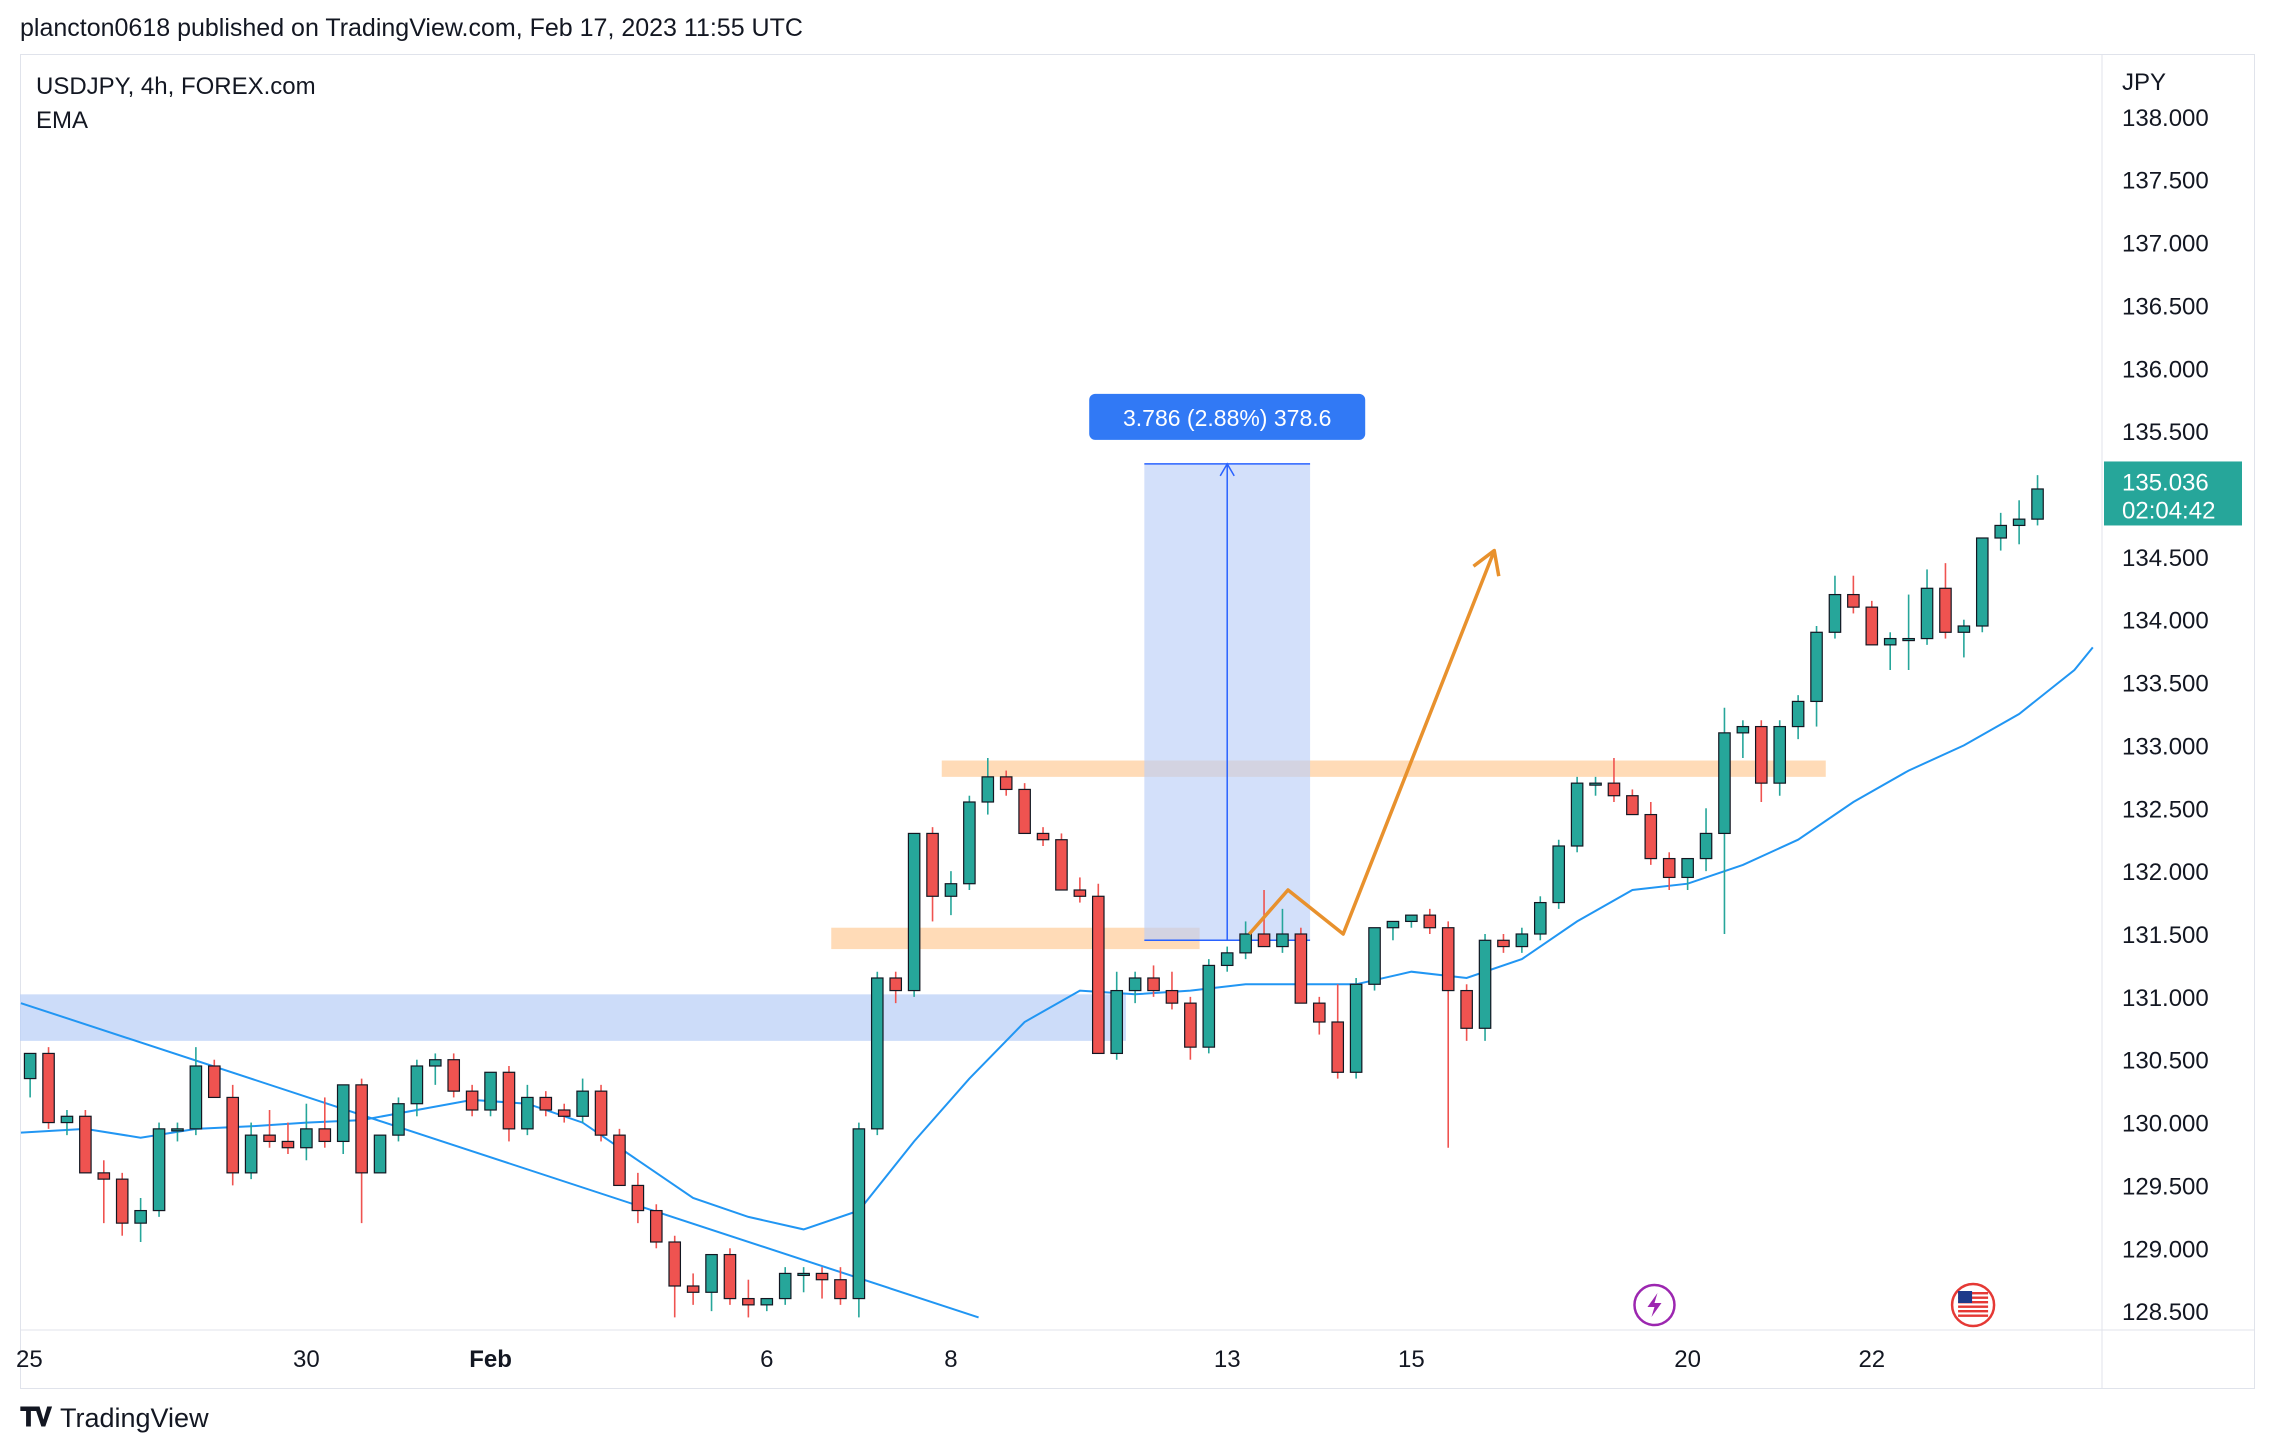 This screenshot has height=1454, width=2270. What do you see at coordinates (1965, 1297) in the screenshot?
I see `flag-canton` at bounding box center [1965, 1297].